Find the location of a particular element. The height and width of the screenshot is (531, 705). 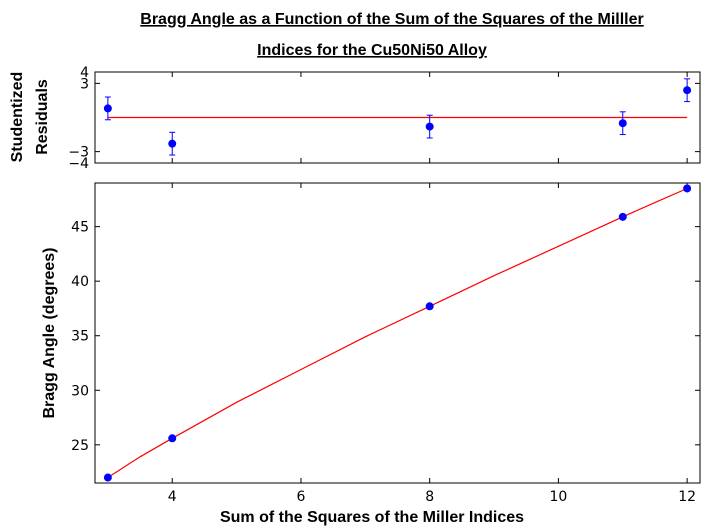

main-xlabel: Sum of the Squares of the Miller Indices is located at coordinates (372, 517).